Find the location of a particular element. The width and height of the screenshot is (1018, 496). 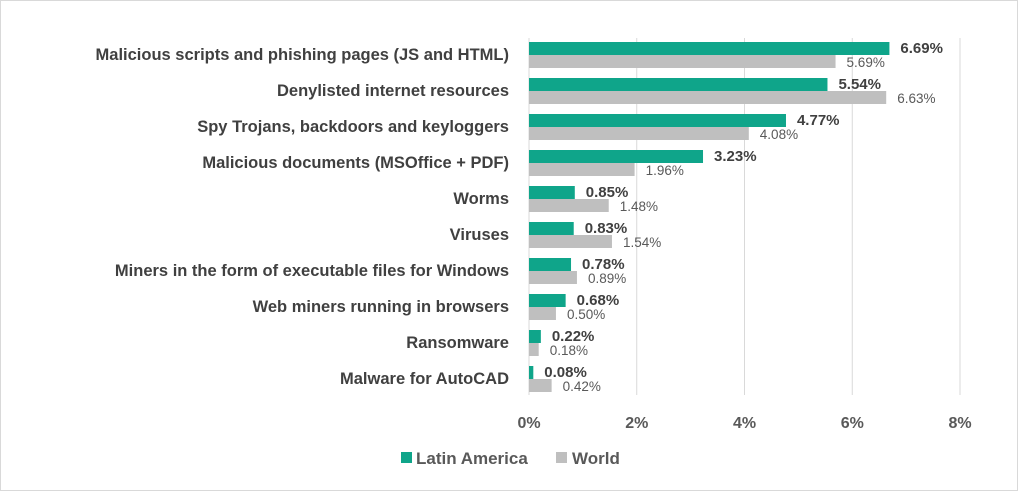

value-label-latin-america: 3.23% is located at coordinates (735, 156).